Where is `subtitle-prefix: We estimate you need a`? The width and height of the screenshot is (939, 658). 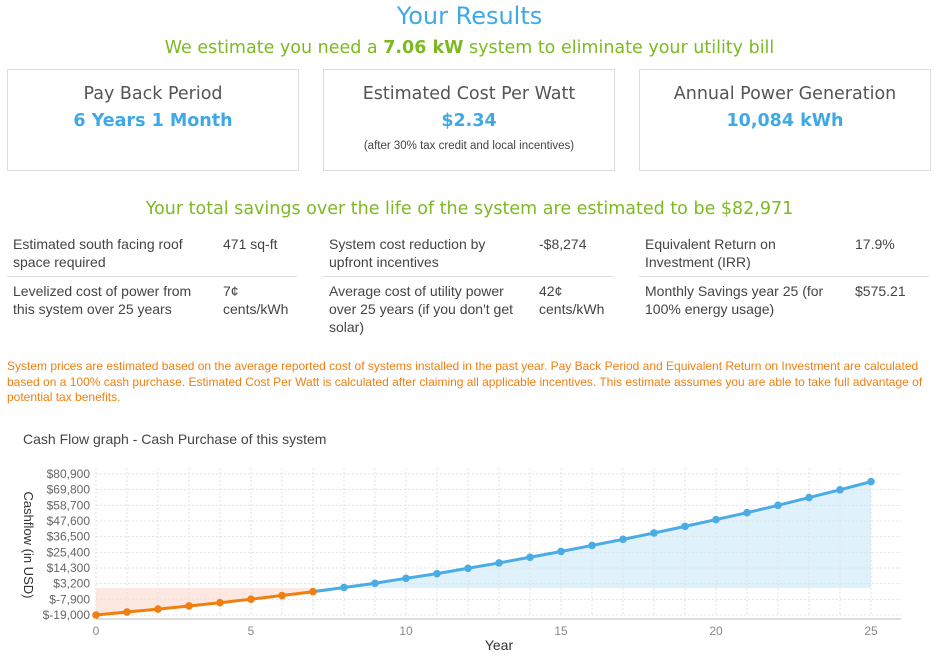
subtitle-prefix: We estimate you need a is located at coordinates (274, 48).